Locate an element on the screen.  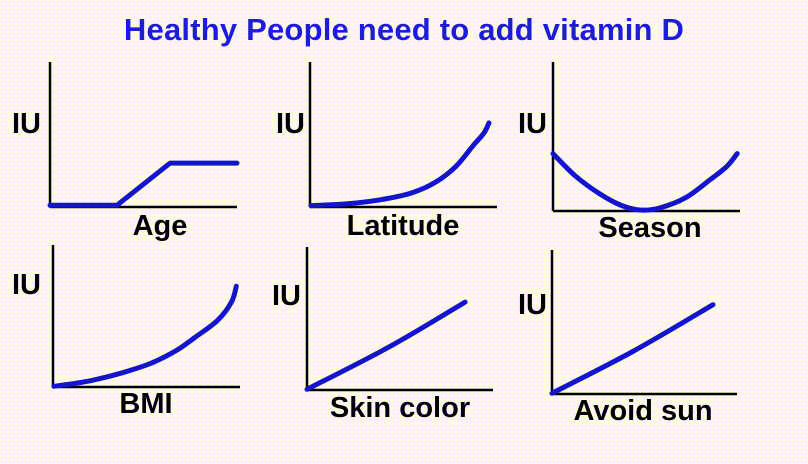
age-curve is located at coordinates (143, 184).